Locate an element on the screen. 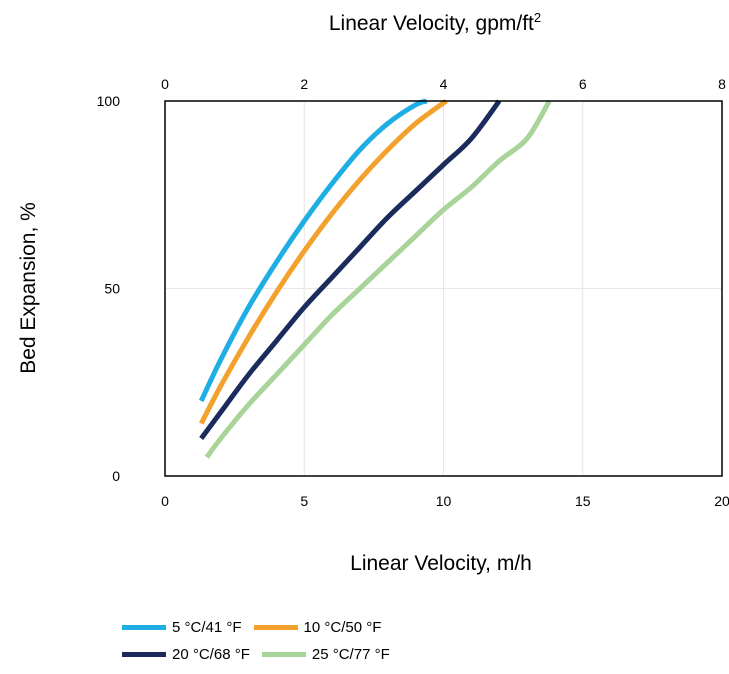 The width and height of the screenshot is (729, 674). legend-item: 5 °C/41 °F is located at coordinates (182, 627).